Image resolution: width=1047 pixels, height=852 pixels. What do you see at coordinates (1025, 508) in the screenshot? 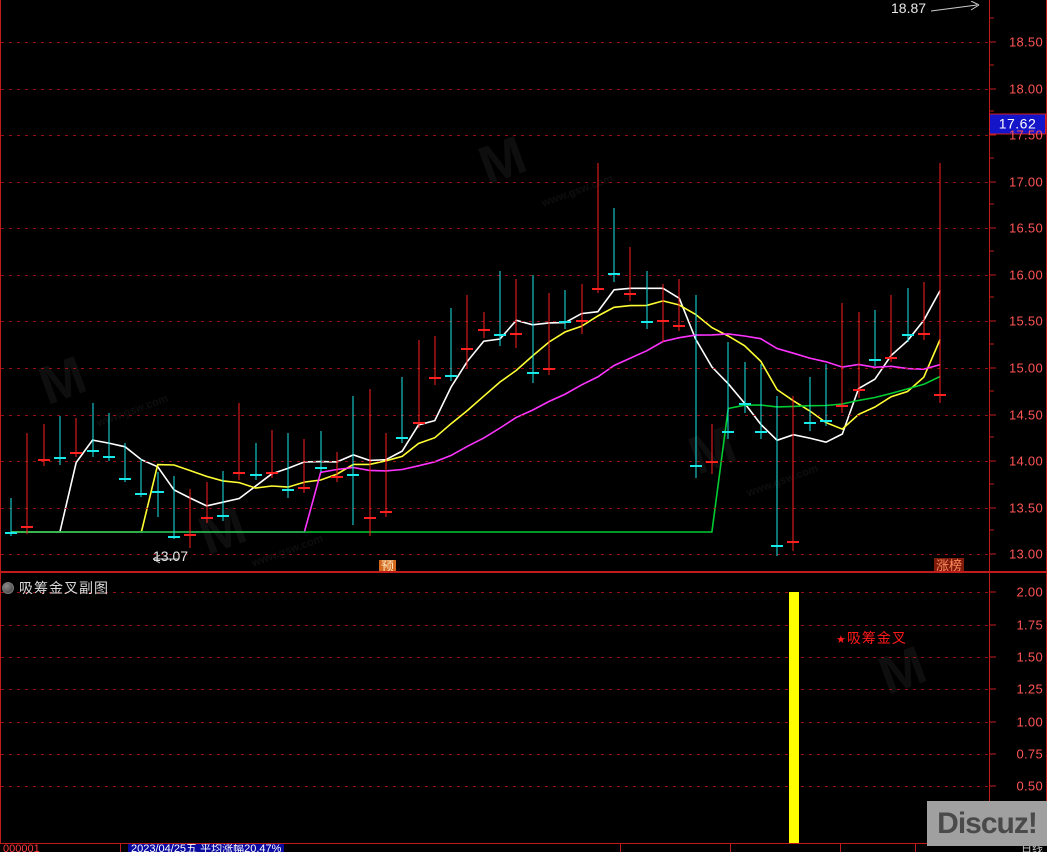
I see `axis-tick-label: 13.50` at bounding box center [1025, 508].